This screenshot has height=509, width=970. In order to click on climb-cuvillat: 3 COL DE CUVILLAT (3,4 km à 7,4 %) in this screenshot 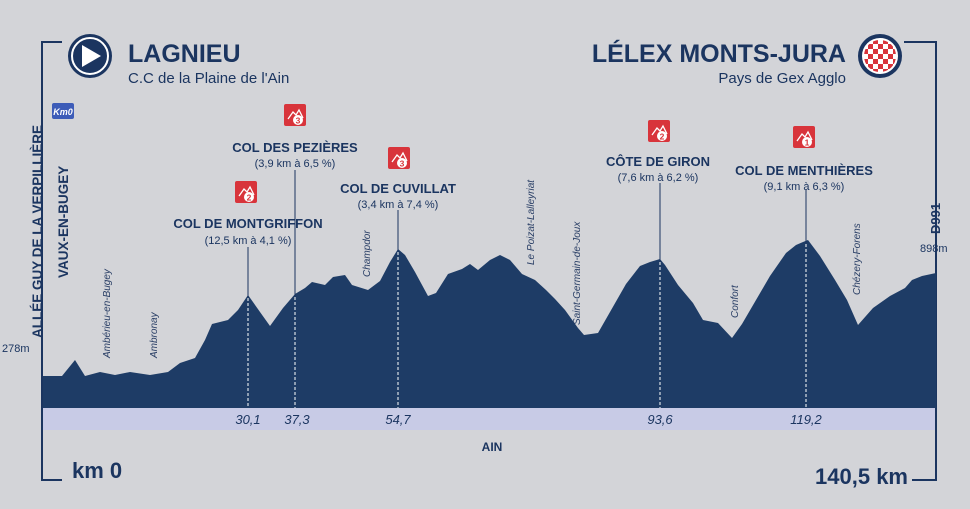, I will do `click(398, 179)`.